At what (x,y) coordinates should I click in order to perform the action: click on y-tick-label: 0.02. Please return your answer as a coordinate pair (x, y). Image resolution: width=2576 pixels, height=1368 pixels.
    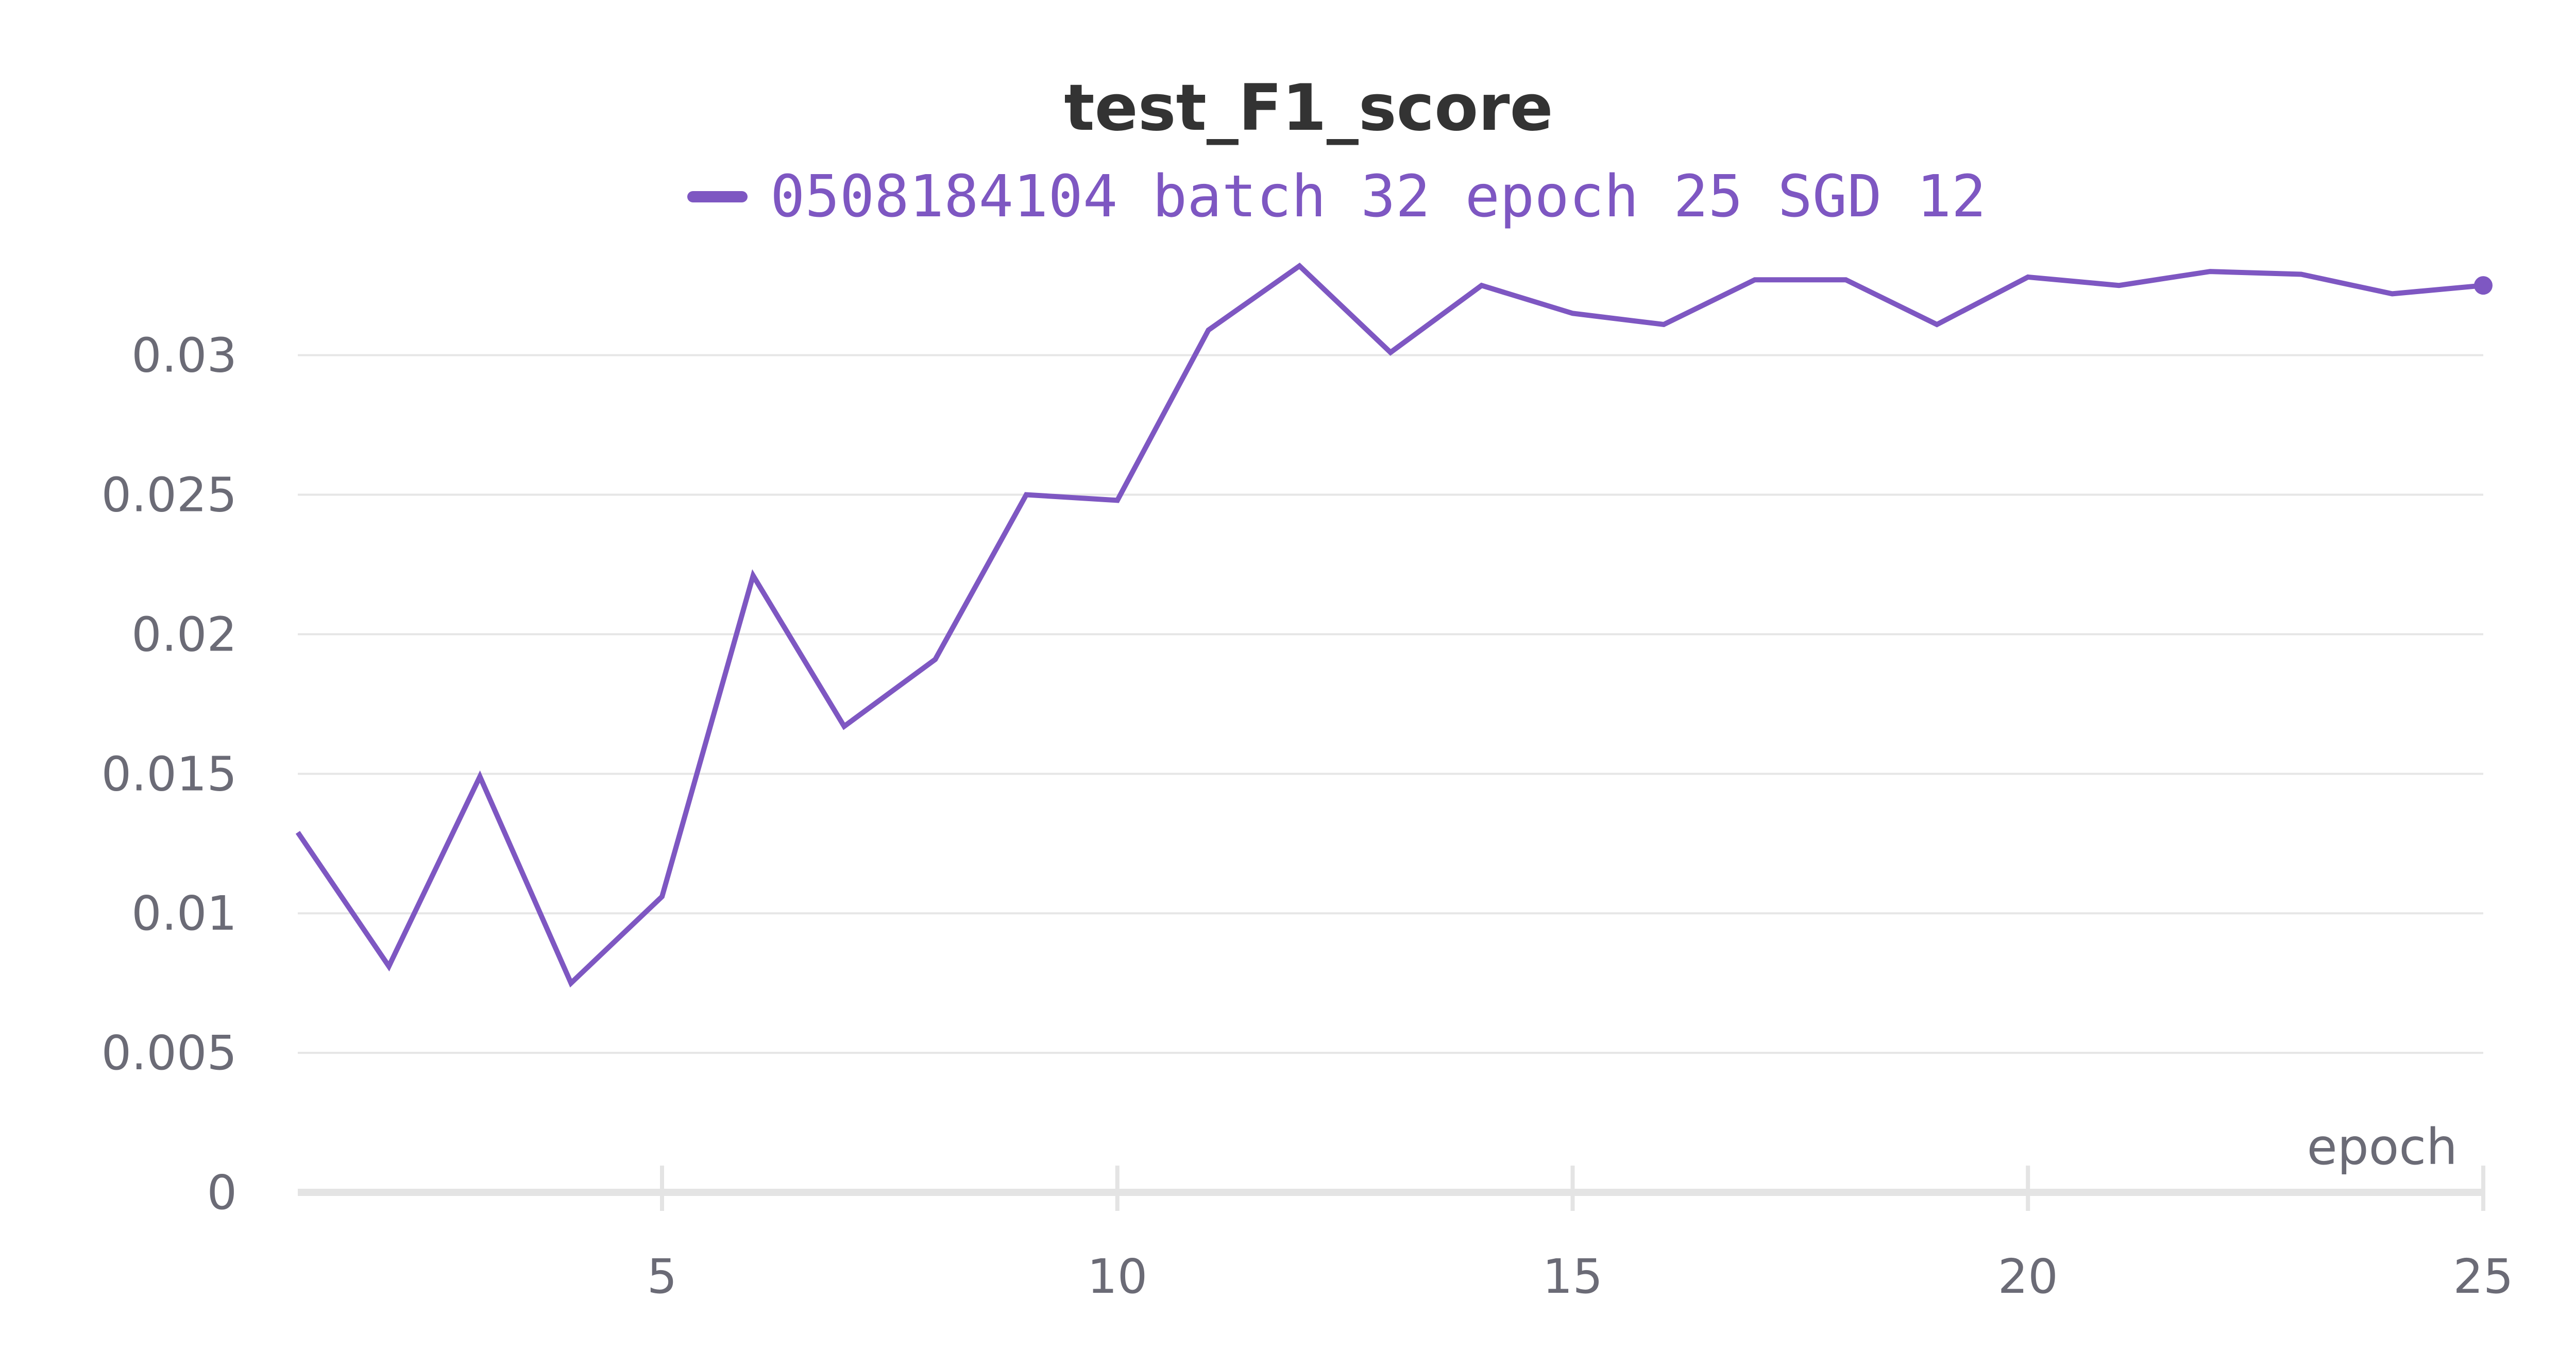
    Looking at the image, I should click on (184, 634).